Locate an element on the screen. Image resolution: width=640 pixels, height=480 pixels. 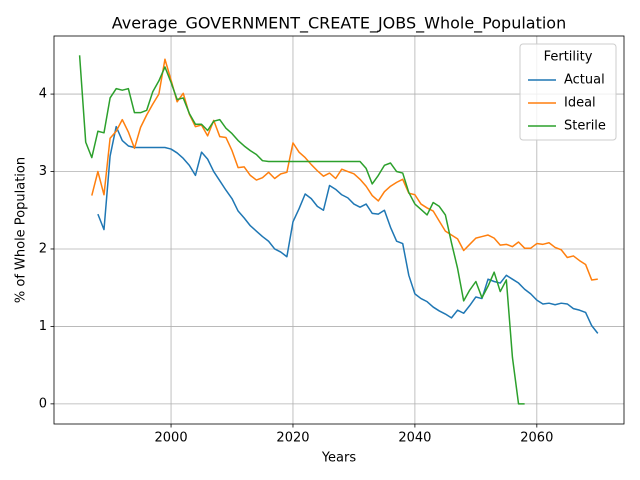
x-axis-label: Years is located at coordinates (339, 458).